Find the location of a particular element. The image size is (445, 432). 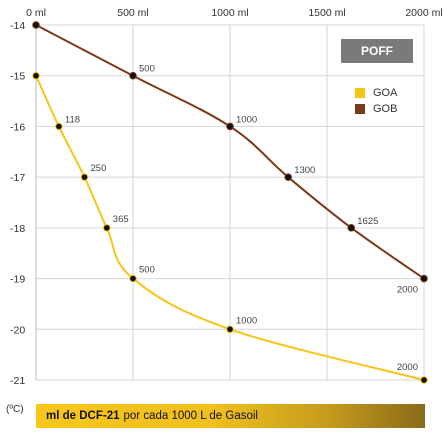

legend-swatch-goa is located at coordinates (360, 93).